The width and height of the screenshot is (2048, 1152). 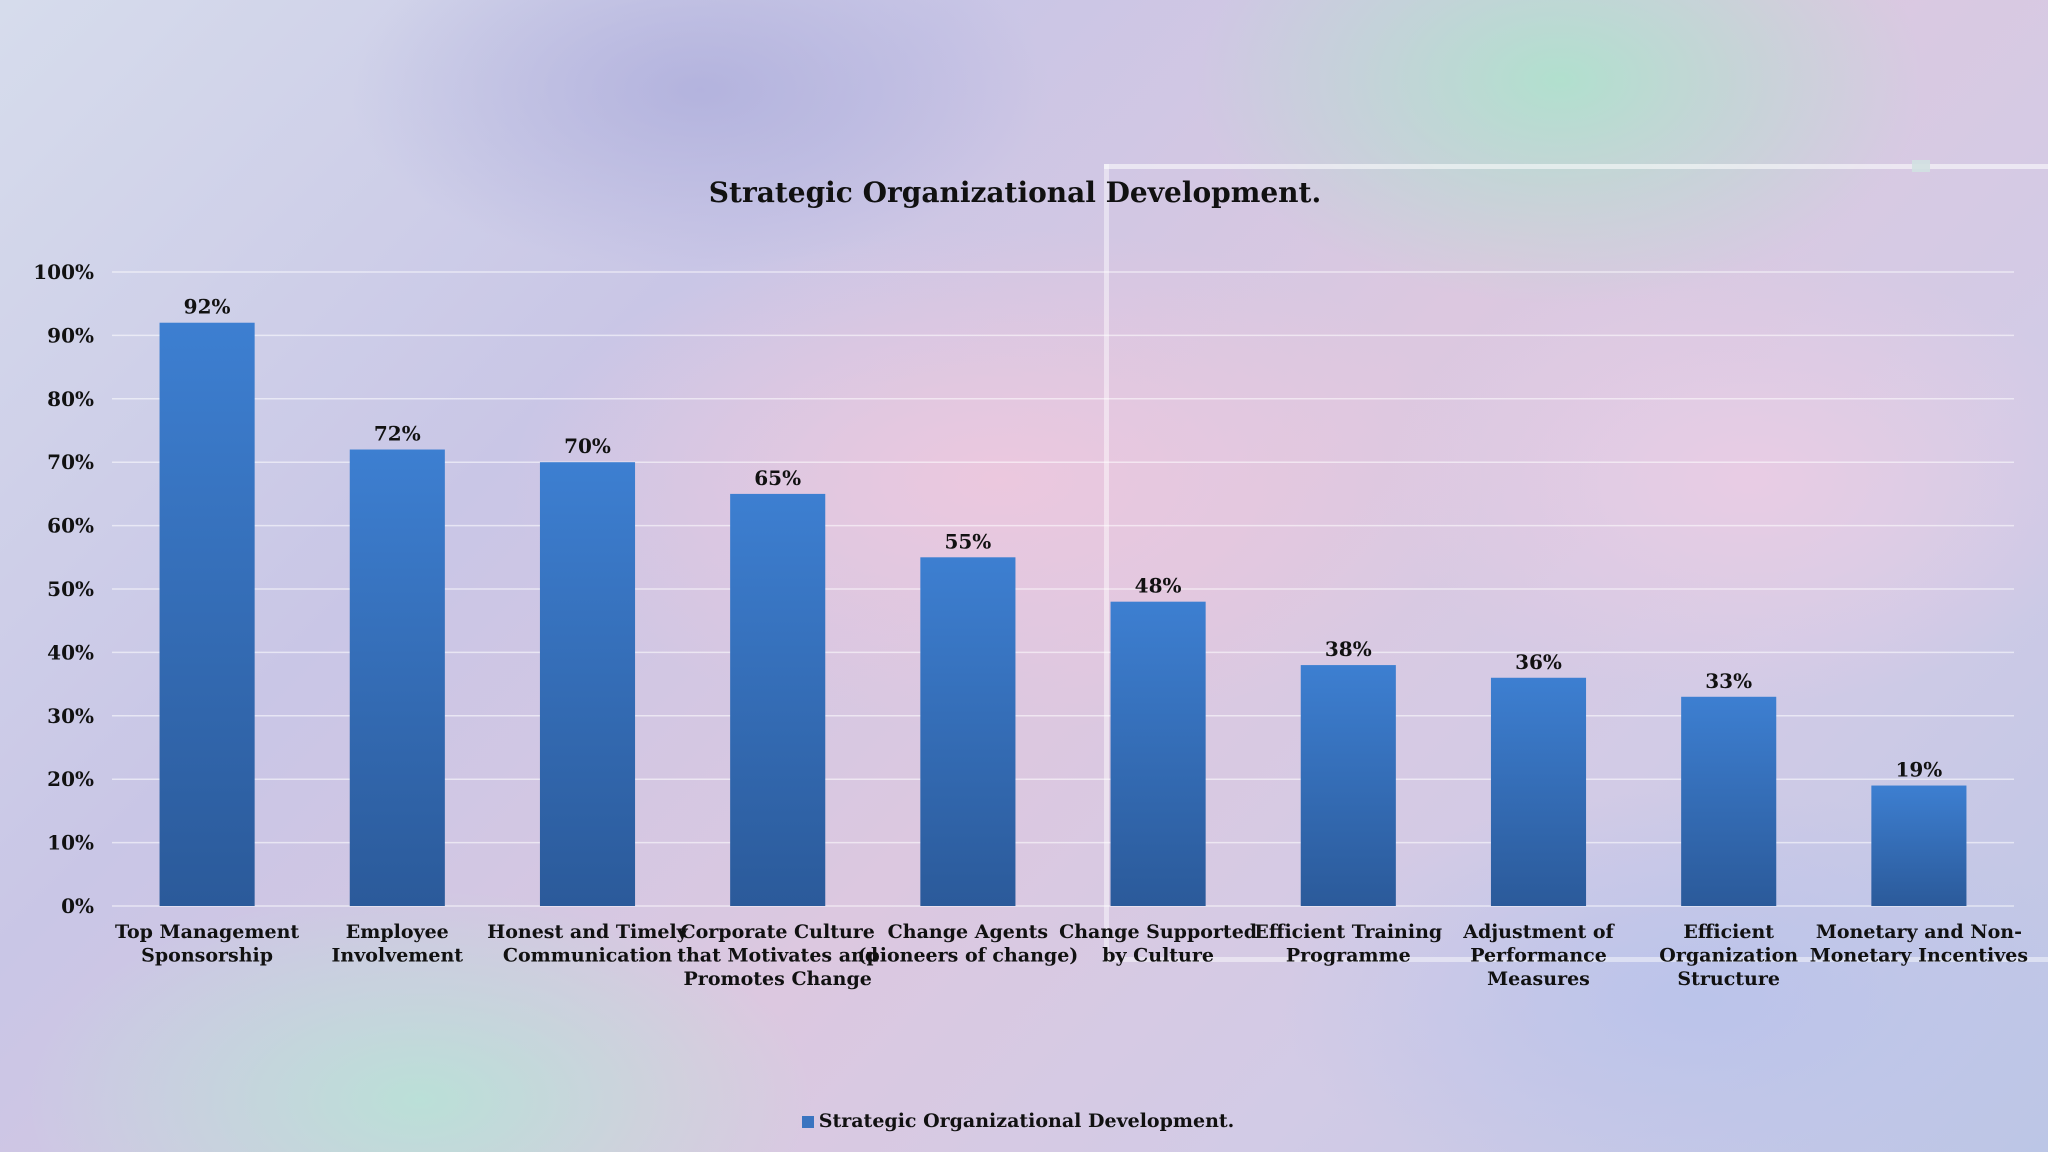 What do you see at coordinates (1538, 662) in the screenshot?
I see `data-label: 36%` at bounding box center [1538, 662].